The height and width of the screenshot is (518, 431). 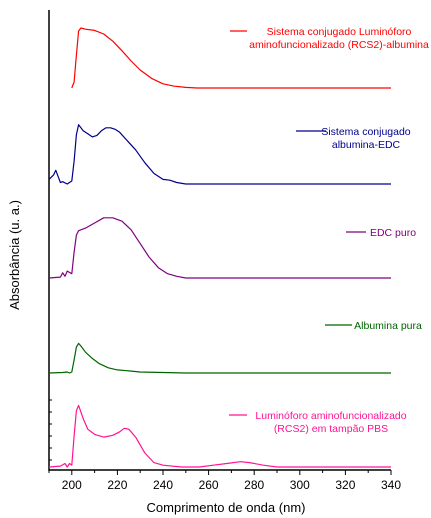 I want to click on x-tick-label-260: 260, so click(x=209, y=485).